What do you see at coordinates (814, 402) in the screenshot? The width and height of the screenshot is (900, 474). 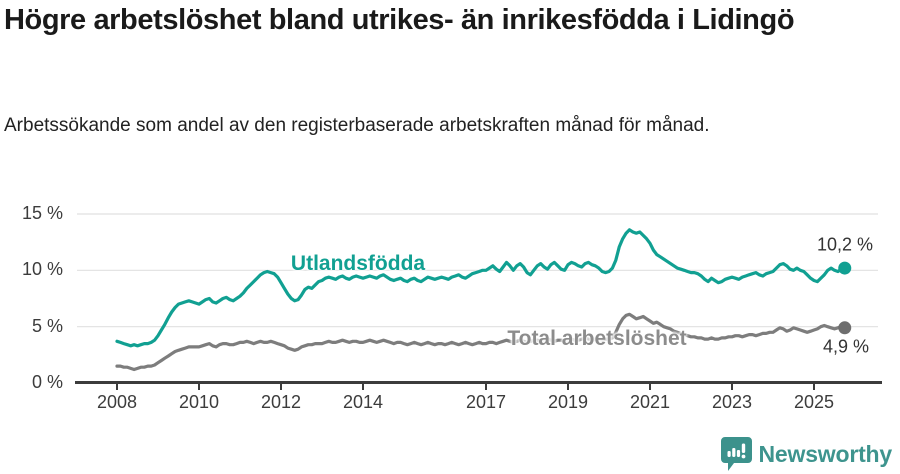 I see `x-axis-tick-label: 2025` at bounding box center [814, 402].